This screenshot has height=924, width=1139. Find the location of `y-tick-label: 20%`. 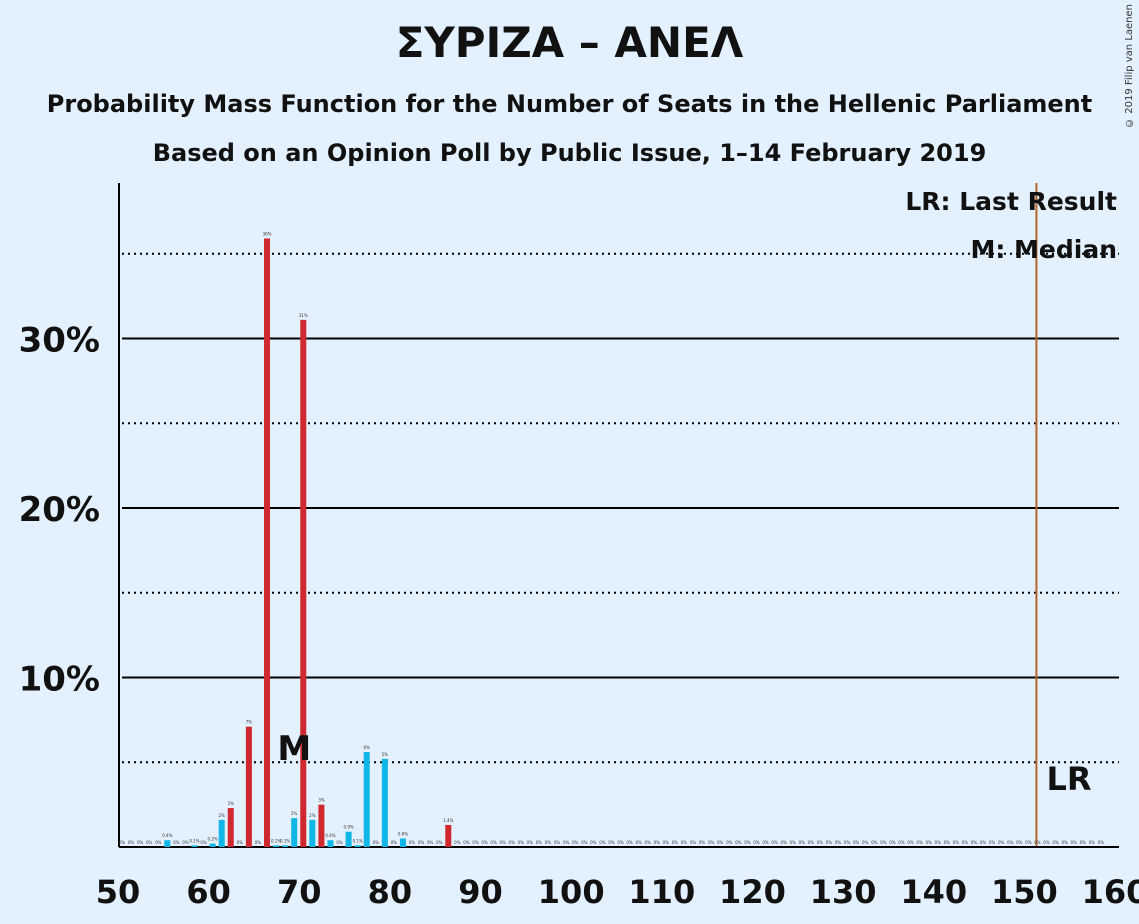

y-tick-label: 20% is located at coordinates (59, 510).